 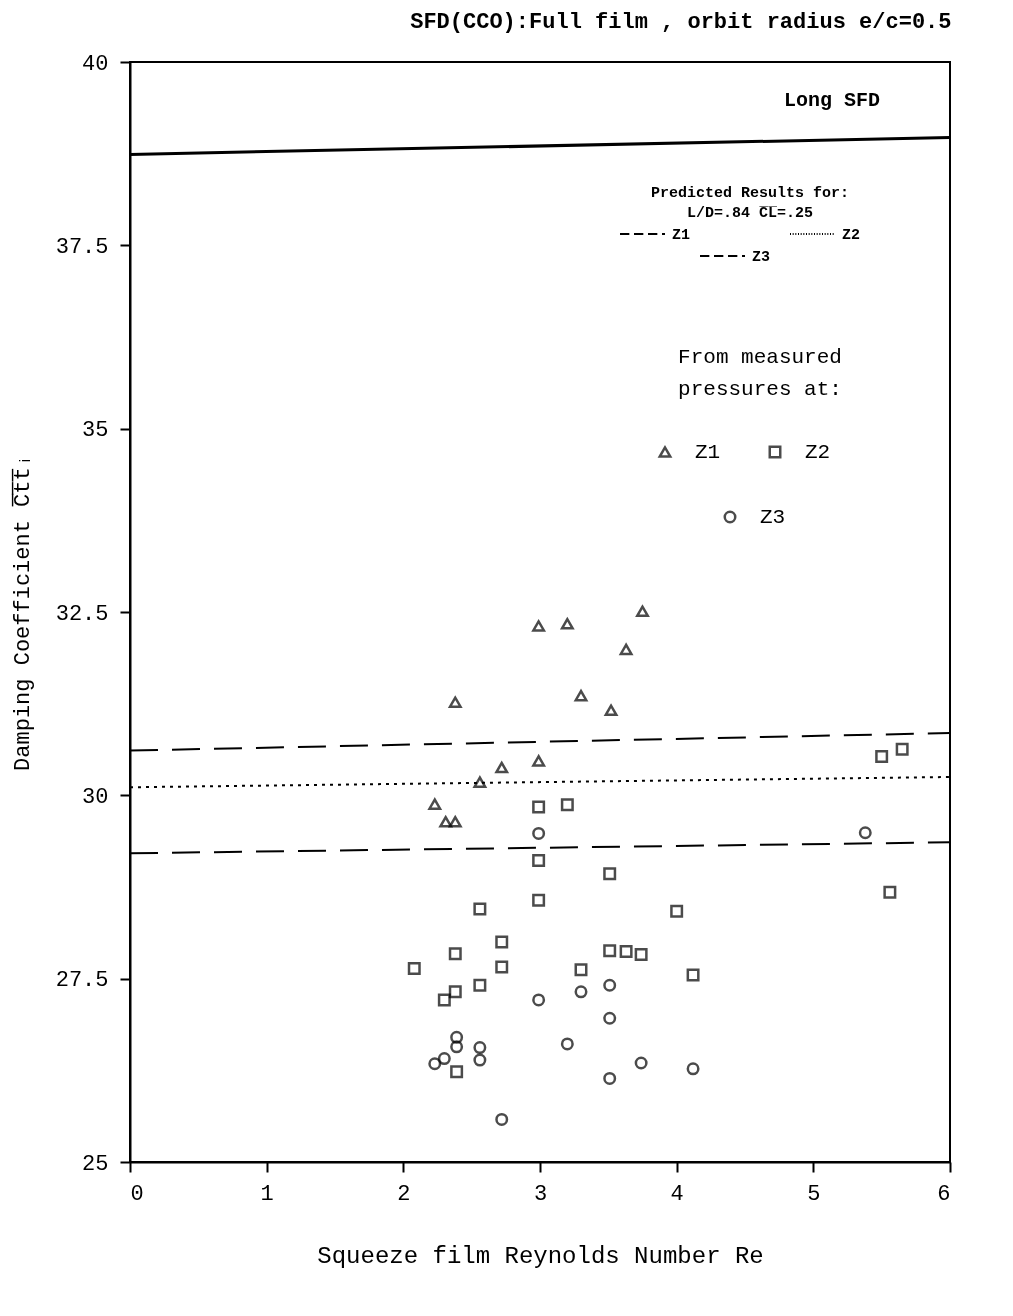 What do you see at coordinates (831, 100) in the screenshot?
I see `series-label: Long SFD` at bounding box center [831, 100].